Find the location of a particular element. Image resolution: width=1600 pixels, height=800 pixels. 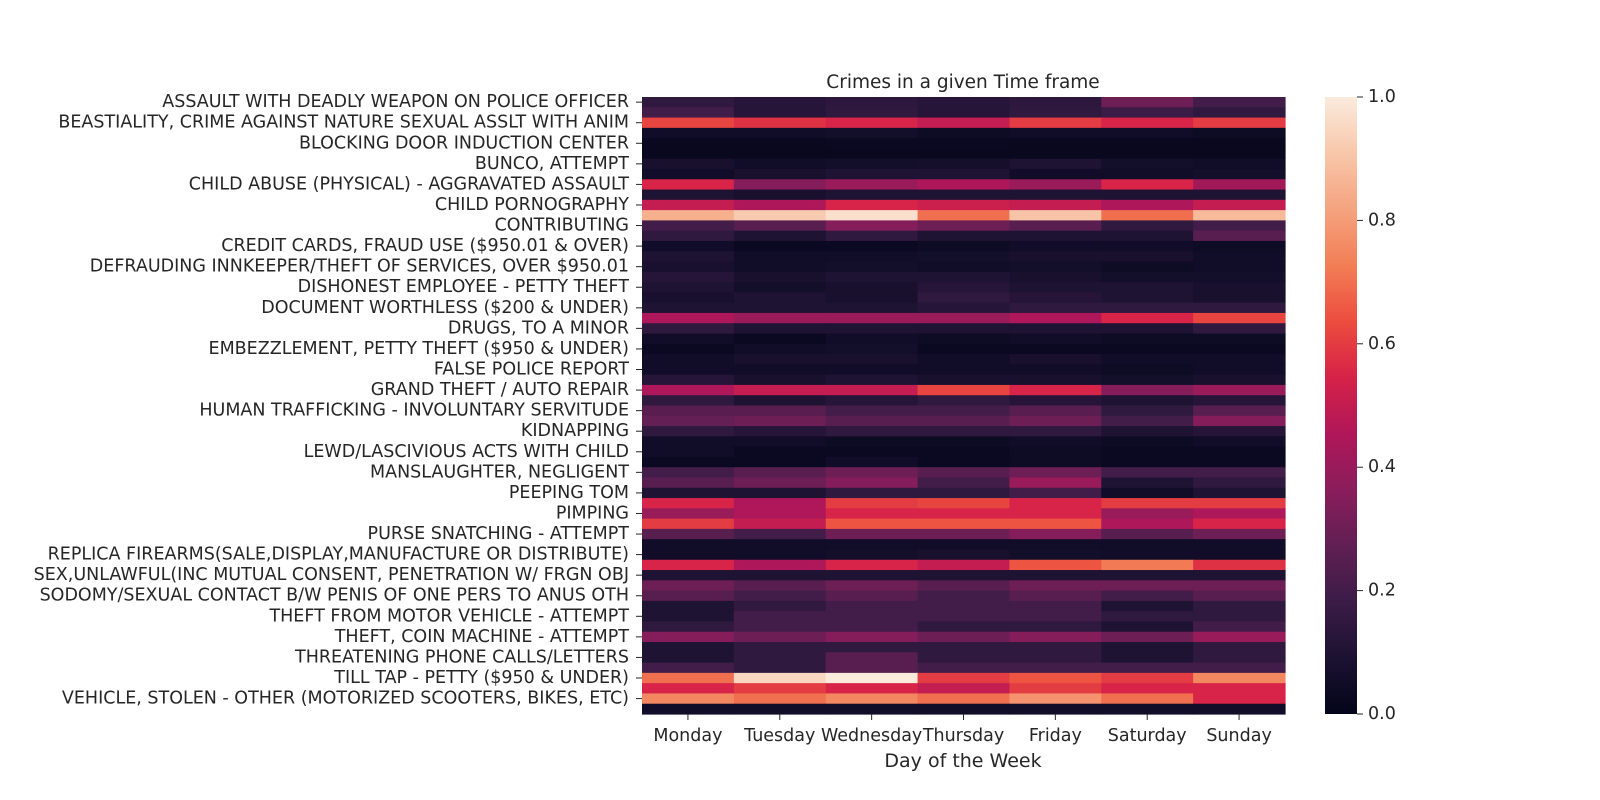

x-tick-label: Tuesday is located at coordinates (779, 736).